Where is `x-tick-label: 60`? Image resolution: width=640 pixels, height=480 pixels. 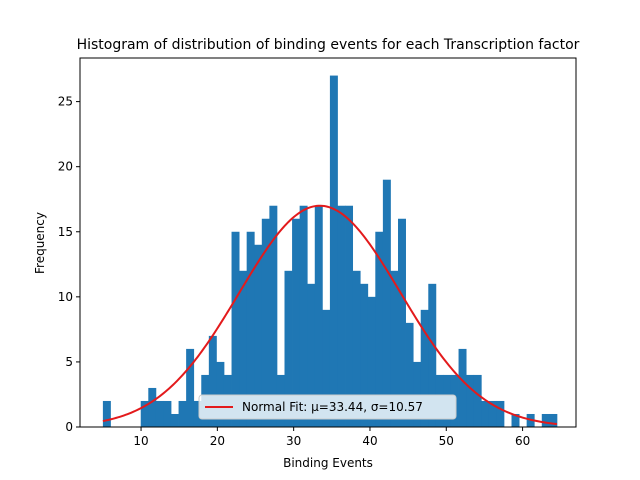 x-tick-label: 60 is located at coordinates (522, 441).